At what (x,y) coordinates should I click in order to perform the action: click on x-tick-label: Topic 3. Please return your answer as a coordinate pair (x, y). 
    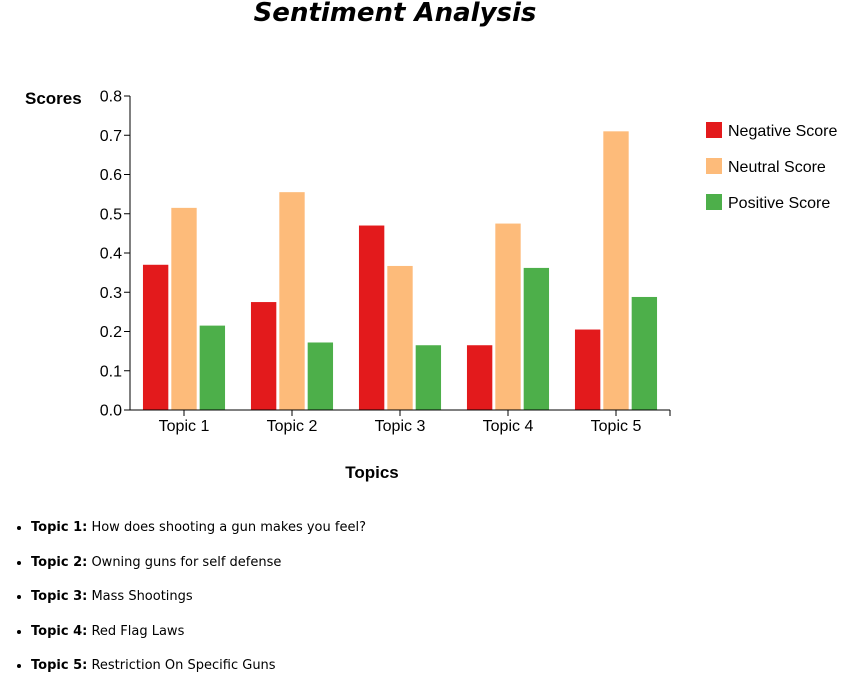
    Looking at the image, I should click on (400, 426).